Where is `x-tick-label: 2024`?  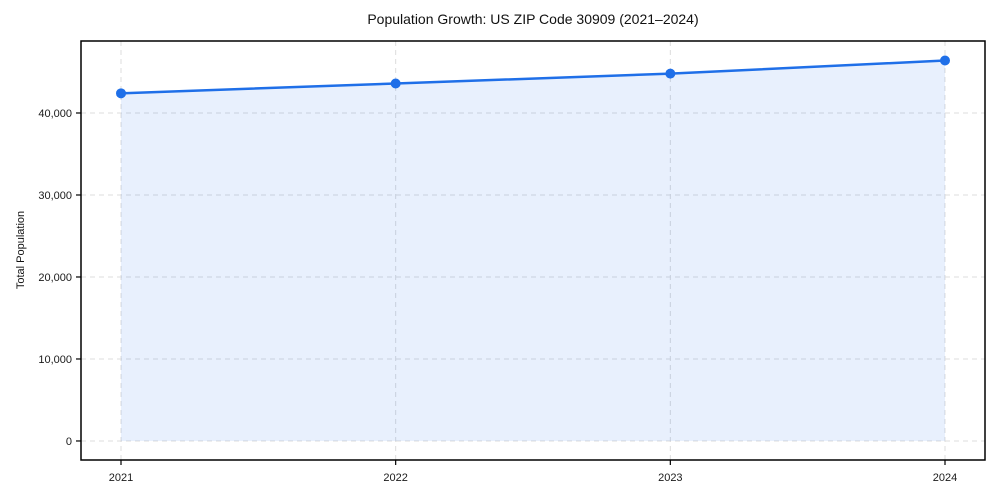
x-tick-label: 2024 is located at coordinates (945, 478).